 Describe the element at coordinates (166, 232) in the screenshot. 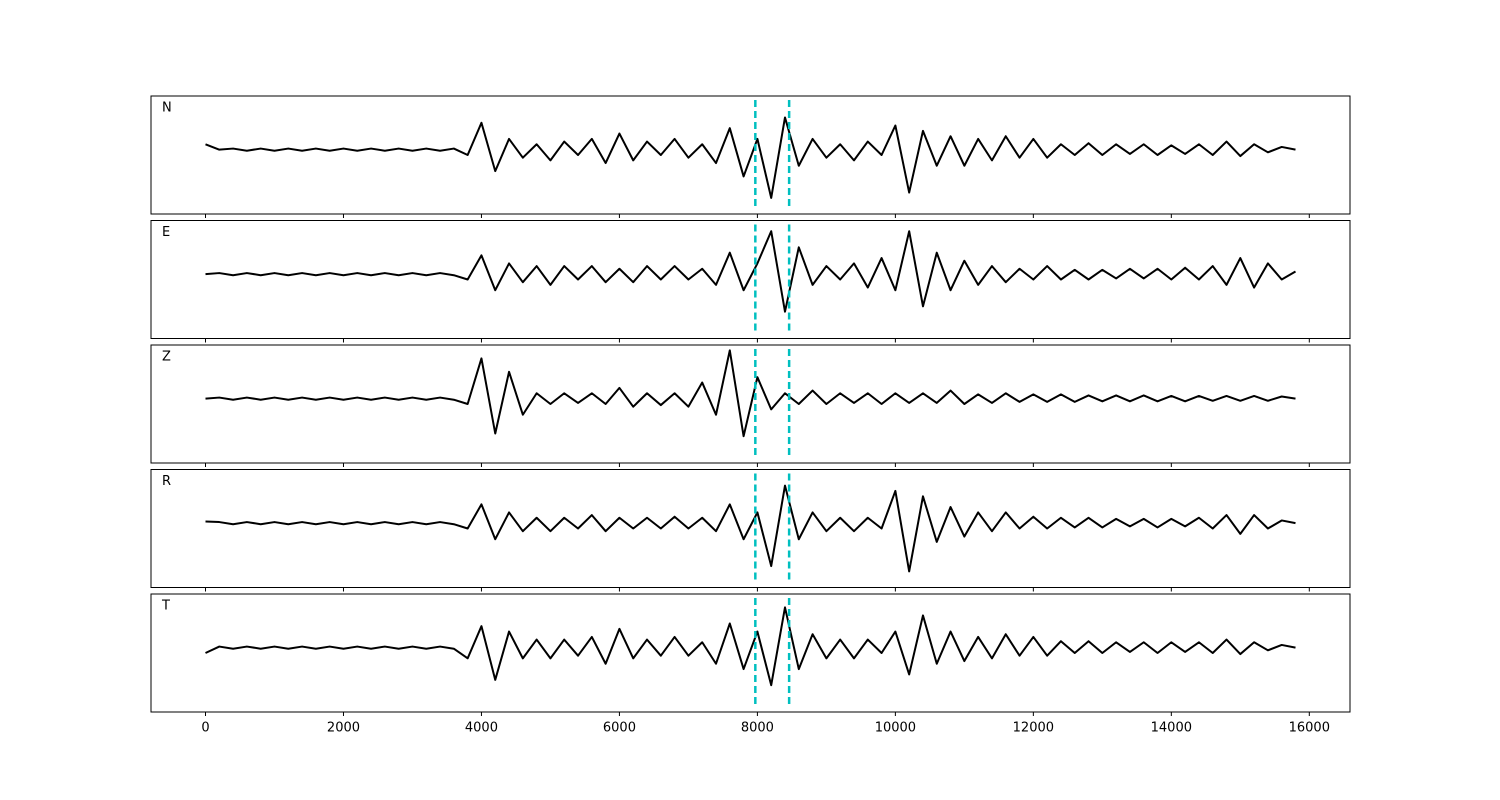

I see `panel-label: E` at that location.